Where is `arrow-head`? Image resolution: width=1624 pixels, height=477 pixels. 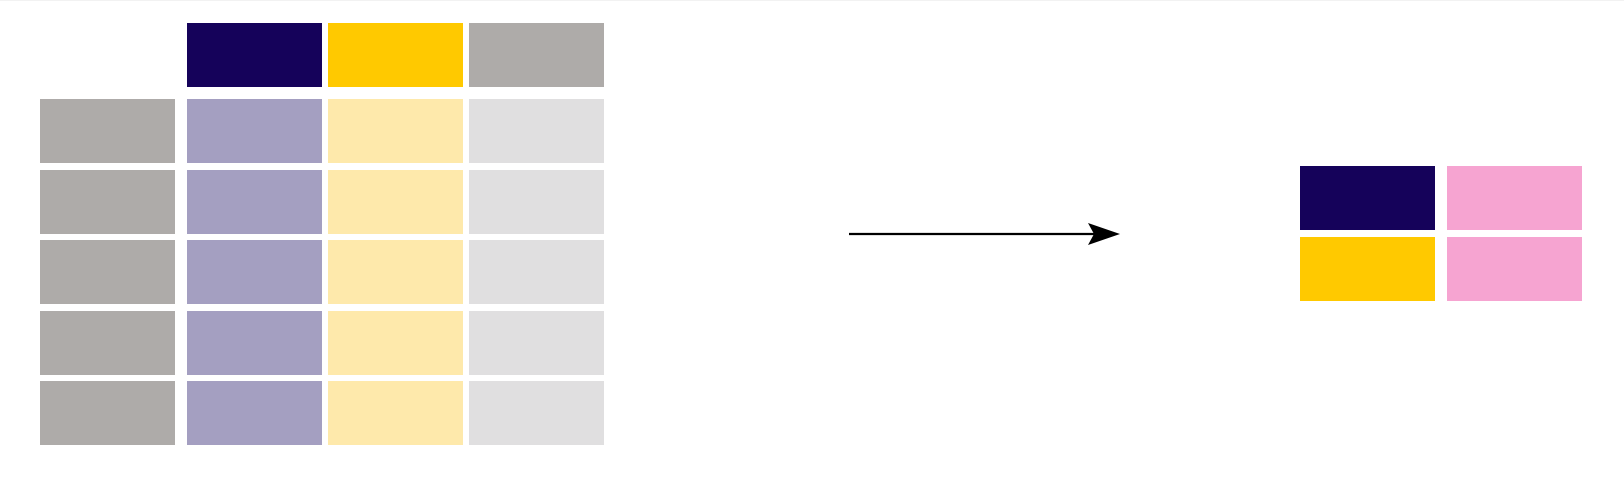 arrow-head is located at coordinates (1104, 234).